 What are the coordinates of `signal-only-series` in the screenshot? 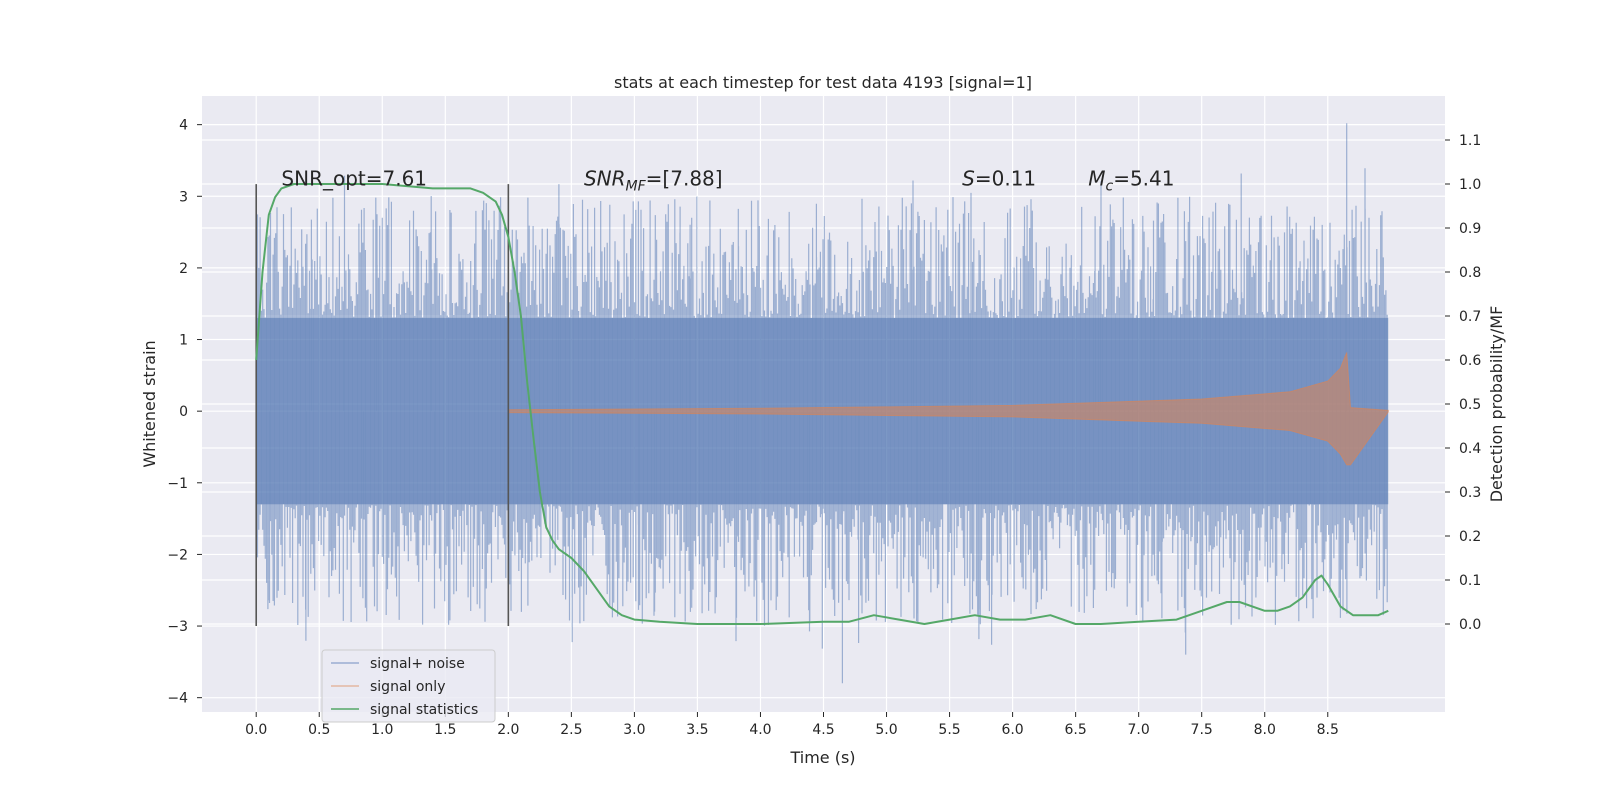 It's located at (948, 409).